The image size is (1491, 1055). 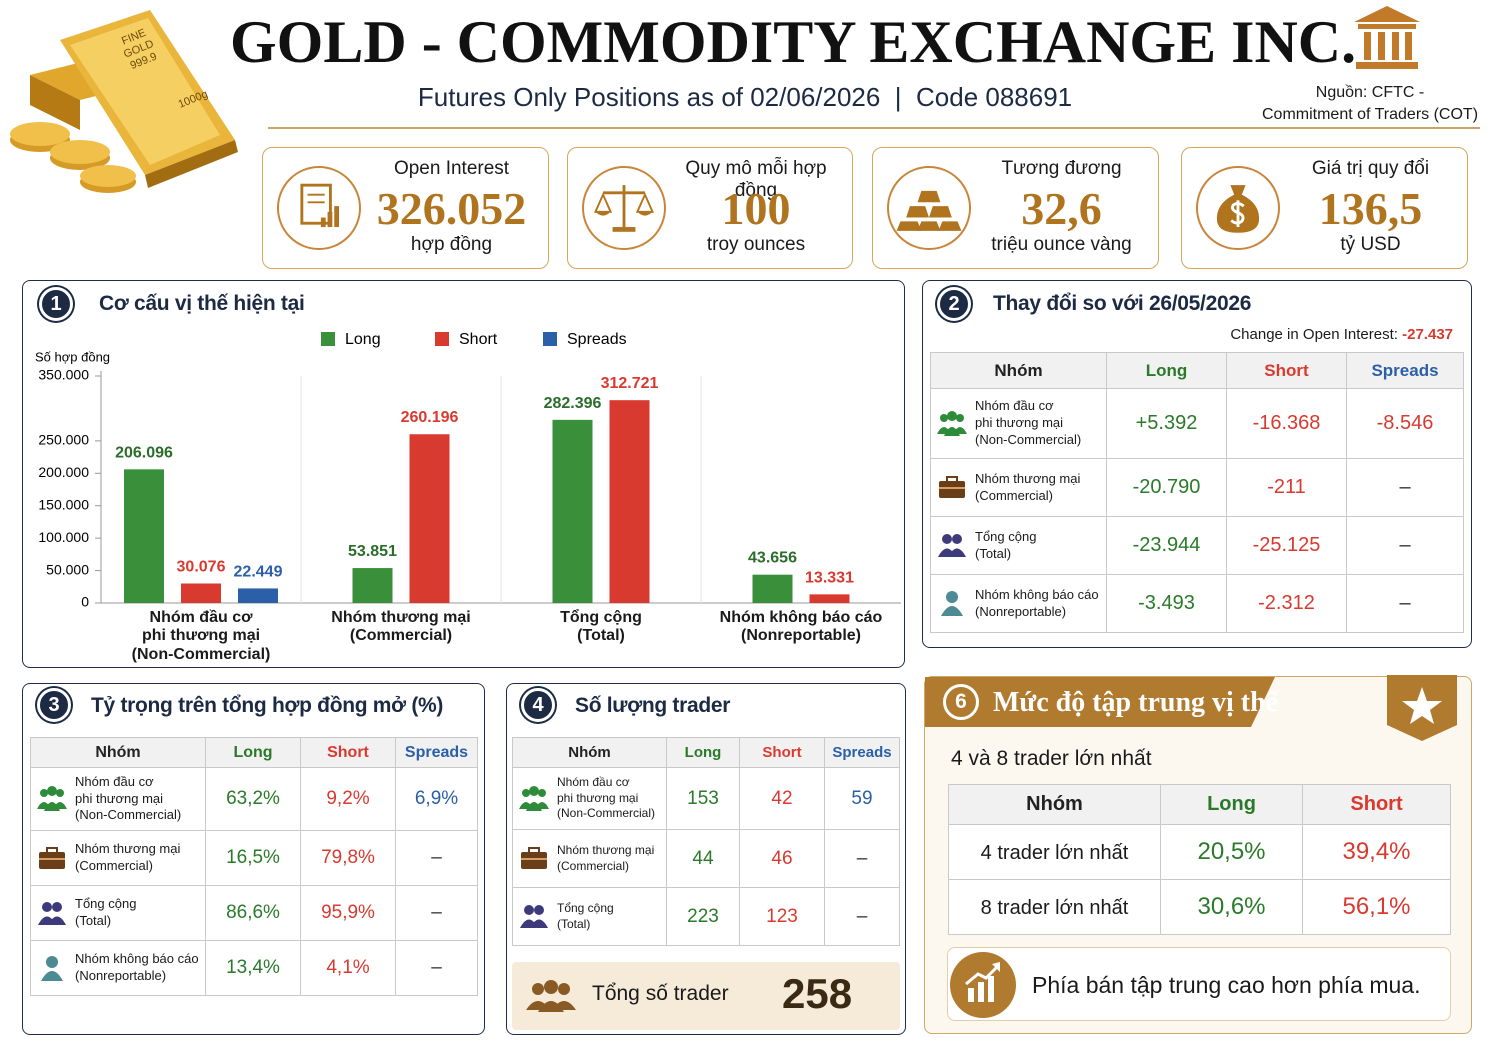 What do you see at coordinates (630, 383) in the screenshot?
I see `data-label: 312.721` at bounding box center [630, 383].